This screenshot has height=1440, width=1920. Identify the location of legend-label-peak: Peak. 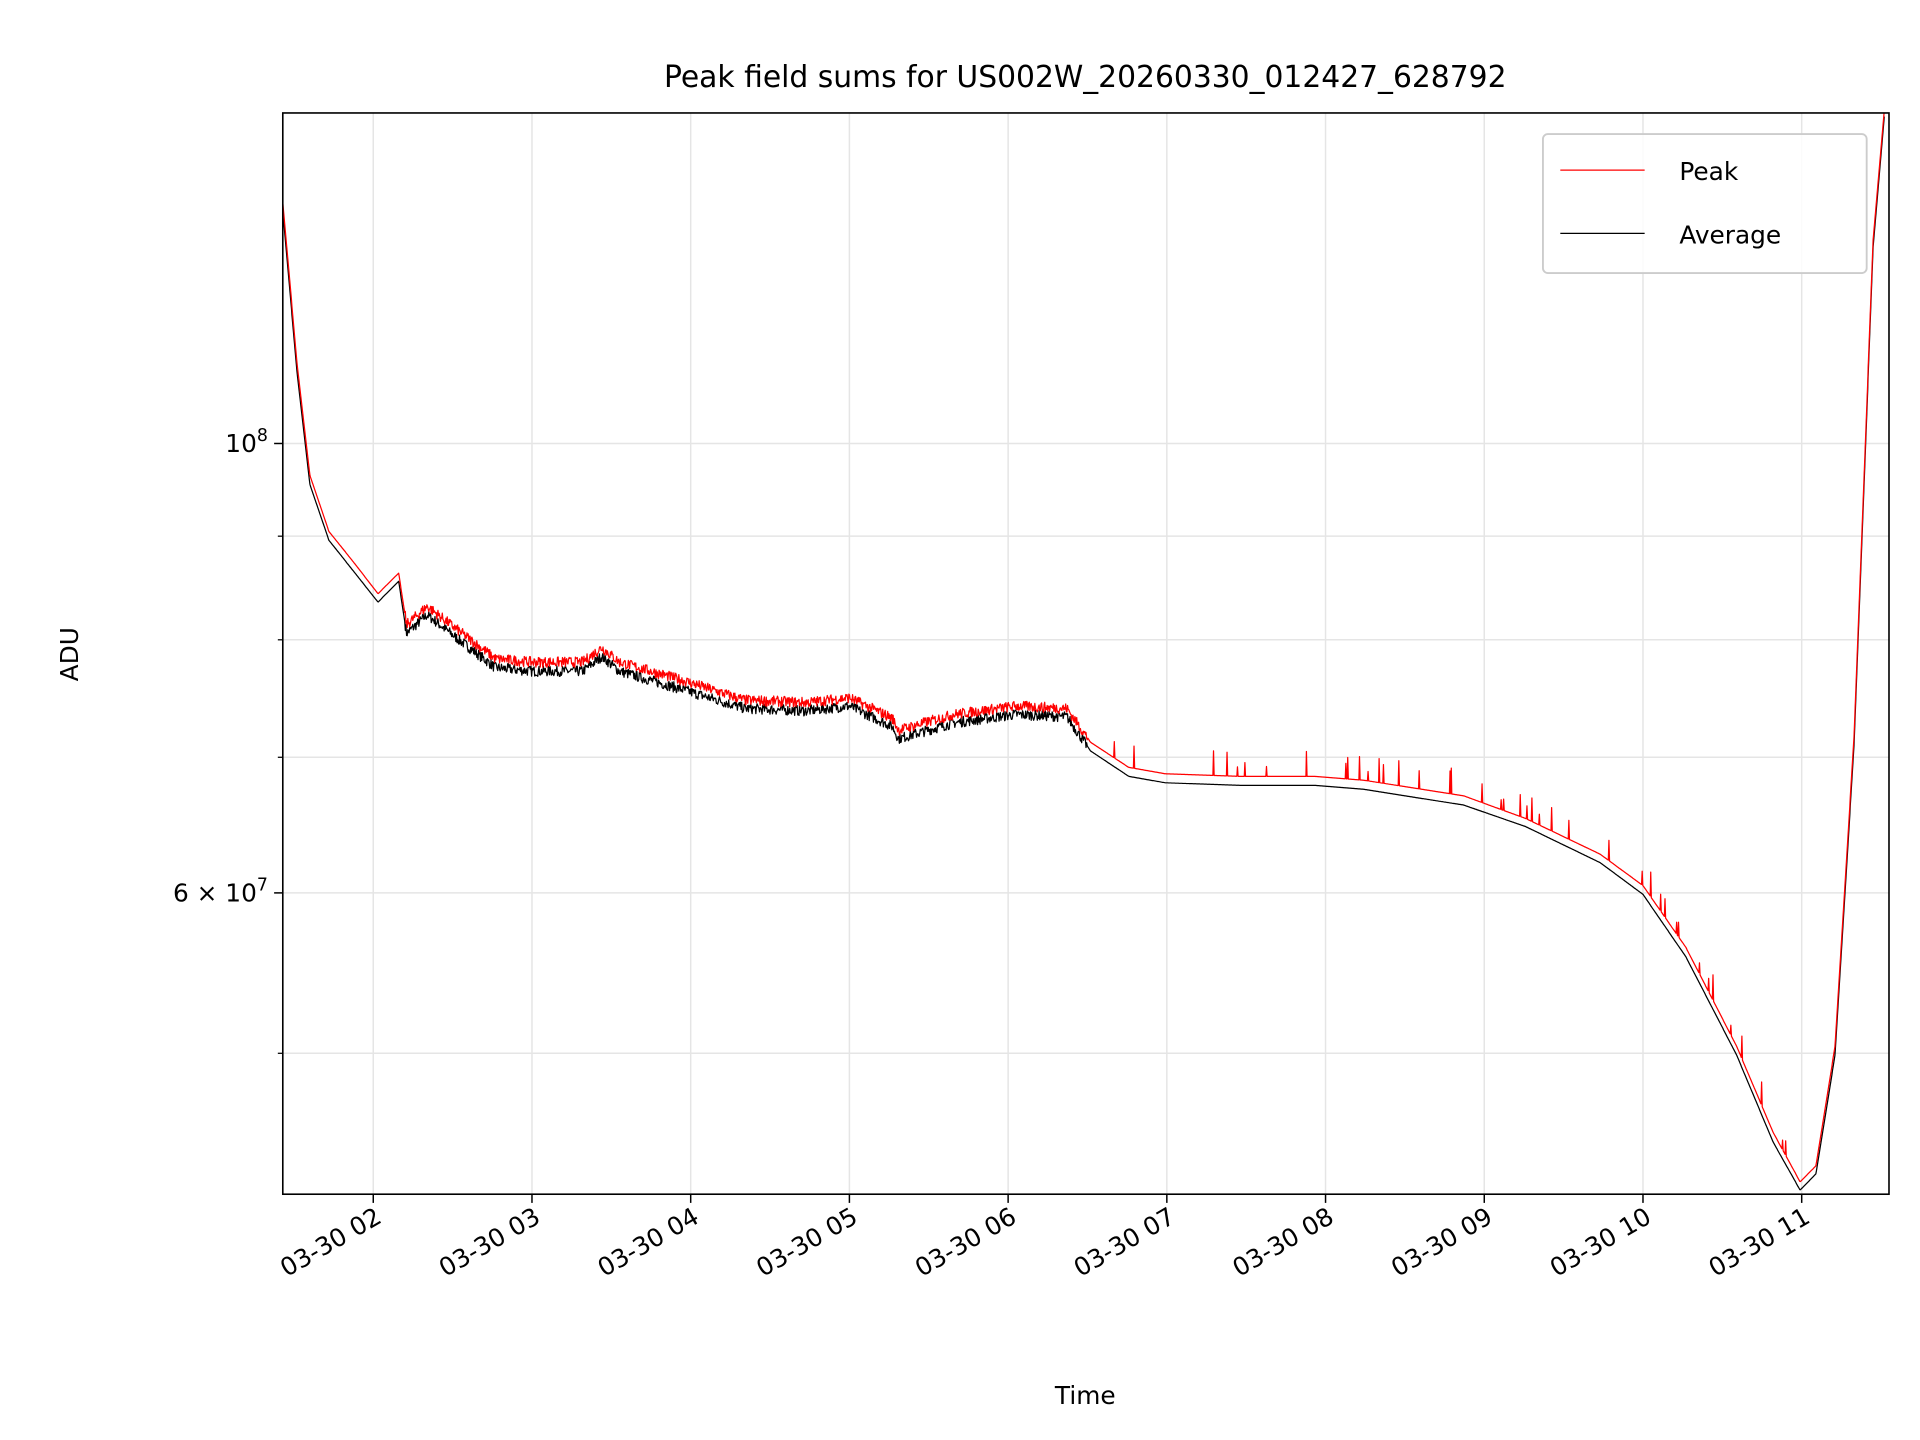
(1708, 171).